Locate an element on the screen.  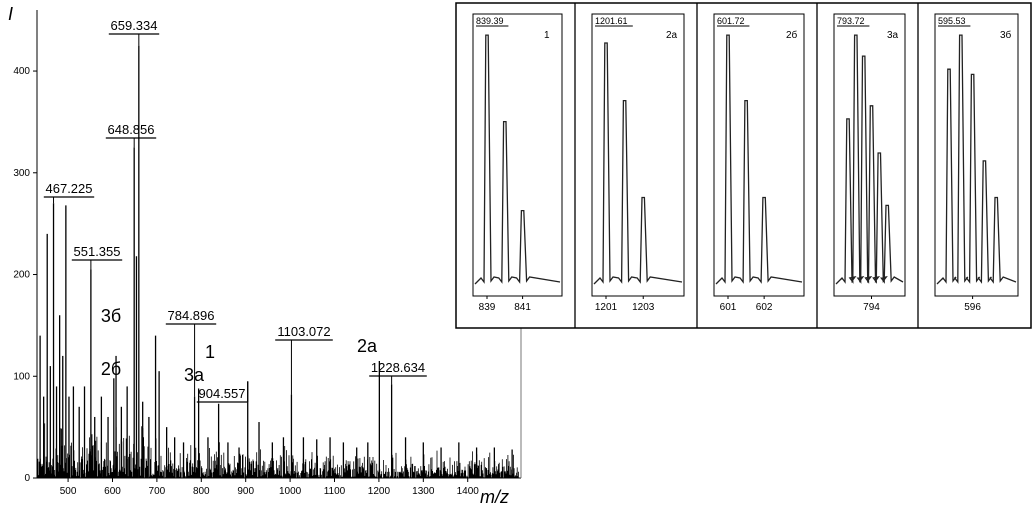
inset-peak-label: 839.39 is located at coordinates (490, 21).